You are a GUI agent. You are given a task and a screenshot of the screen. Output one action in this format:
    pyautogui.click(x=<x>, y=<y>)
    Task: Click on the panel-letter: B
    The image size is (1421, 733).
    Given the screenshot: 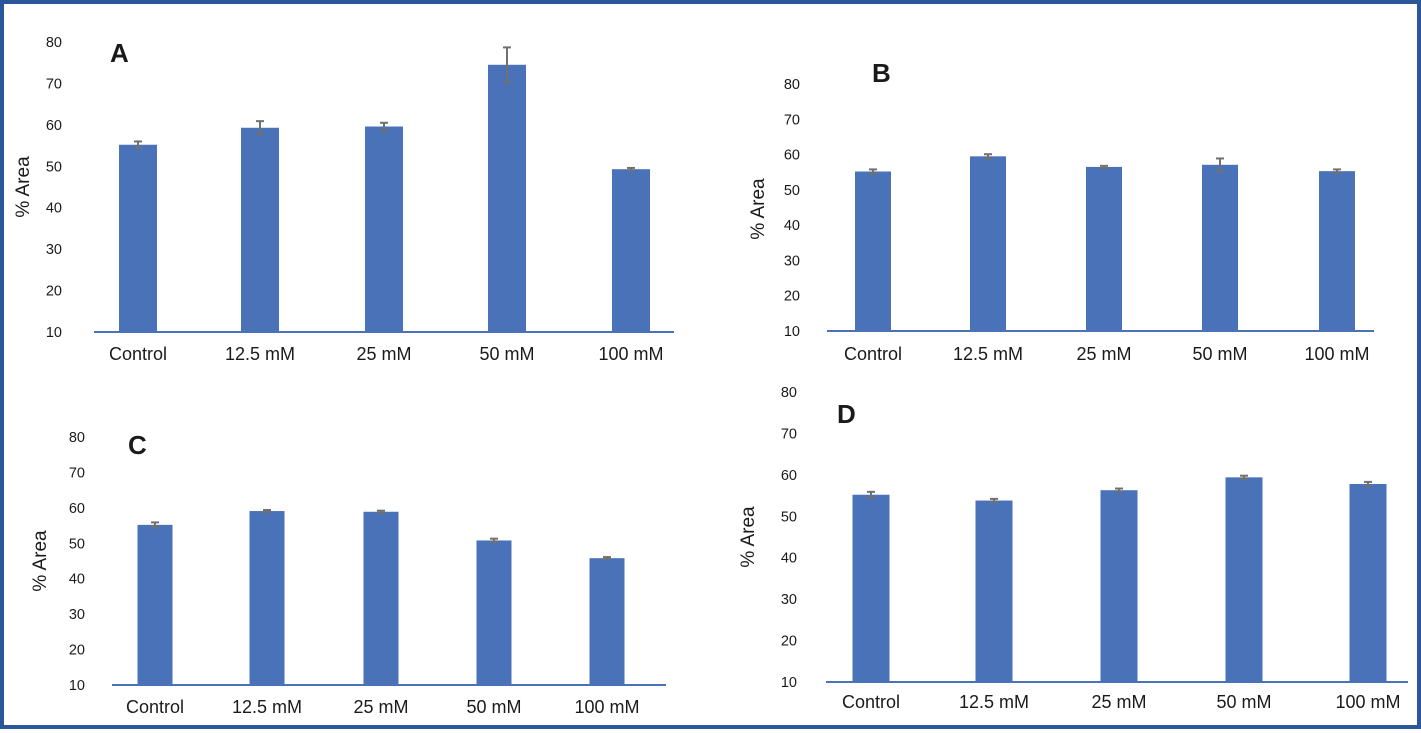 What is the action you would take?
    pyautogui.click(x=881, y=73)
    